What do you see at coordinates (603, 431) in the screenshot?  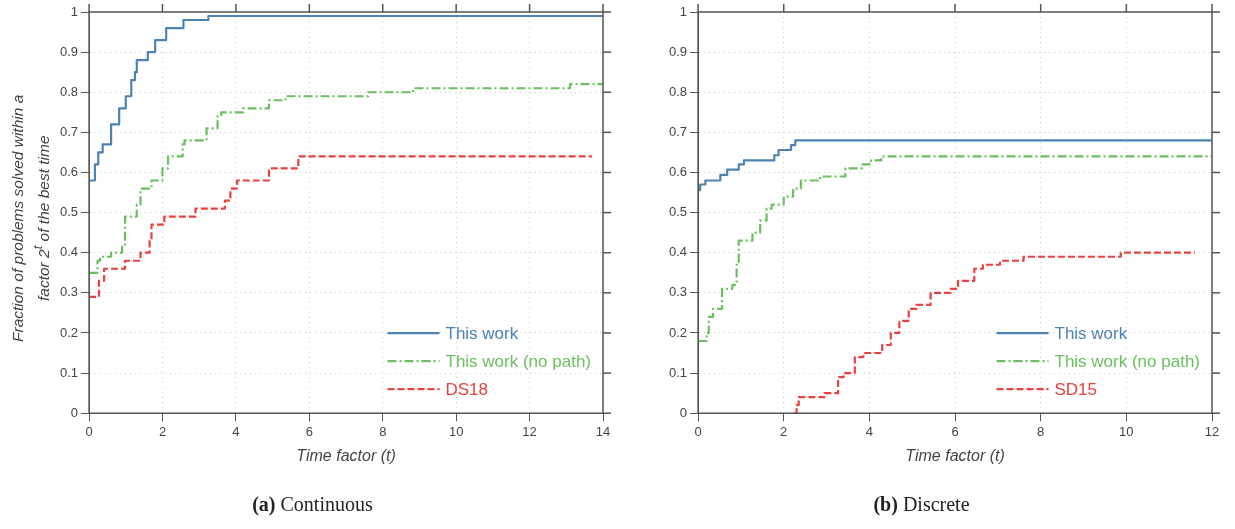 I see `x-tick-label: 14` at bounding box center [603, 431].